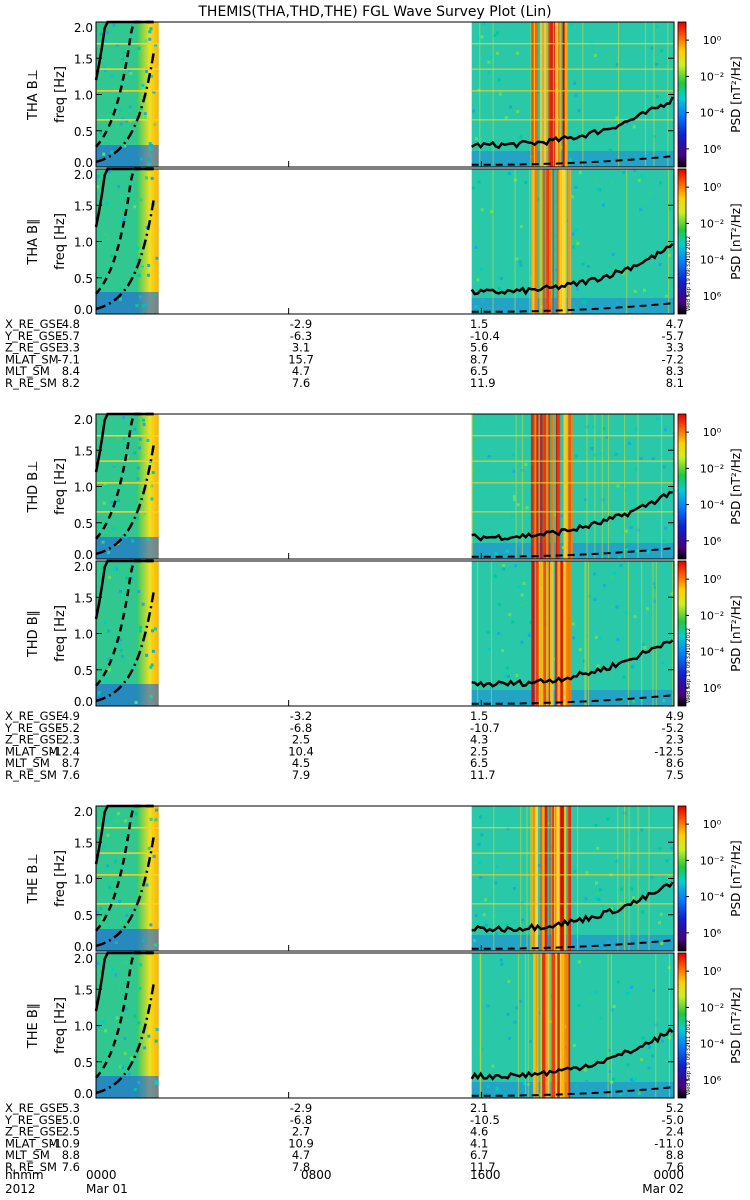 The width and height of the screenshot is (750, 1200). Describe the element at coordinates (675, 324) in the screenshot. I see `ephemeris-value: 4.7` at that location.